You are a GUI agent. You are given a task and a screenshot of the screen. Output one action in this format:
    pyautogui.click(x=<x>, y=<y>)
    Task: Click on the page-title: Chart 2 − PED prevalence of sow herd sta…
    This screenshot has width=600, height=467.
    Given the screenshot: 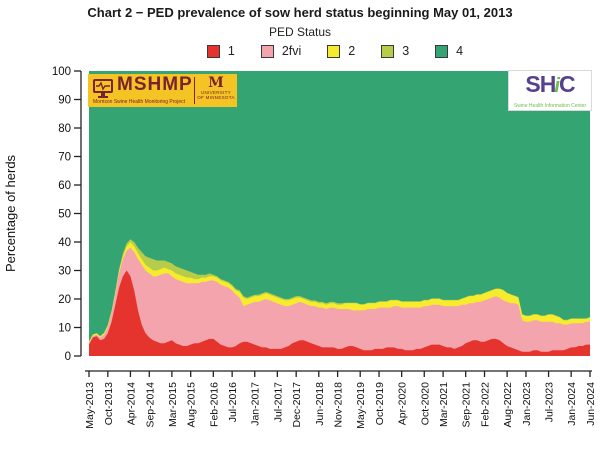 What is the action you would take?
    pyautogui.click(x=300, y=12)
    